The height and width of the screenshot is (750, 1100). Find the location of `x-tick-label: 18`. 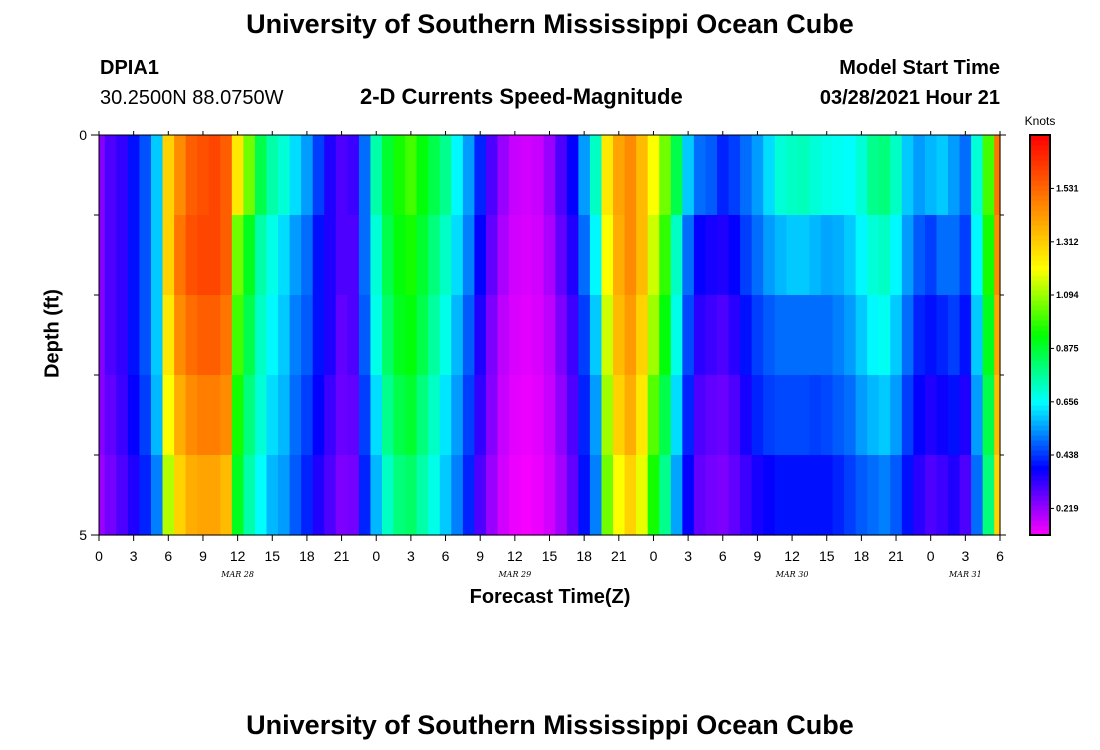

x-tick-label: 18 is located at coordinates (584, 556).